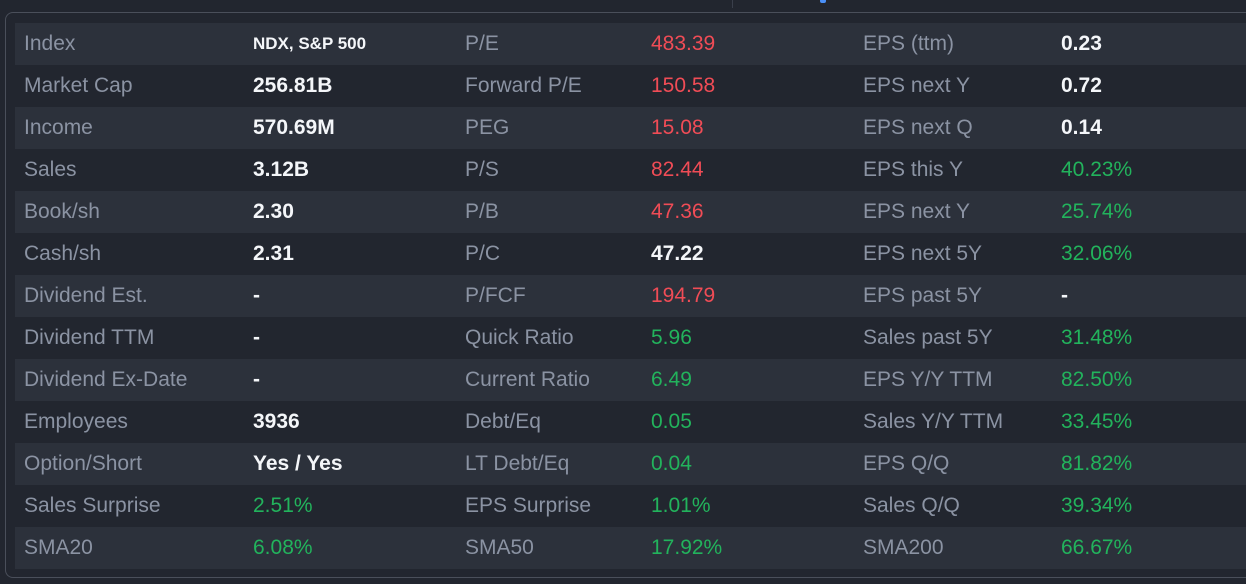  Describe the element at coordinates (89, 337) in the screenshot. I see `metric-label: Dividend TTM` at that location.